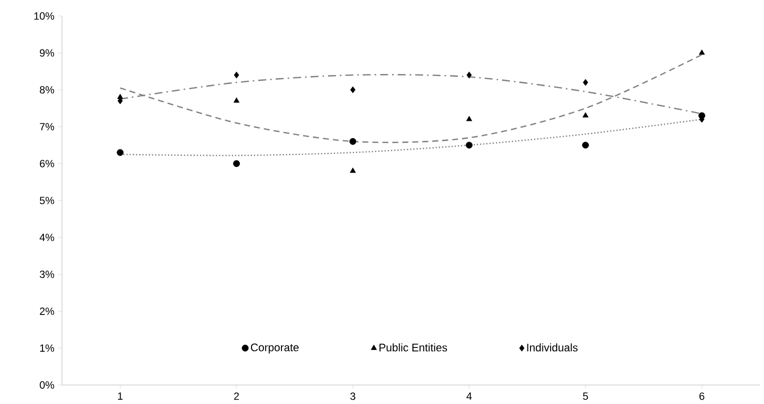 The image size is (764, 404). I want to click on y-tick-label: 3%, so click(47, 274).